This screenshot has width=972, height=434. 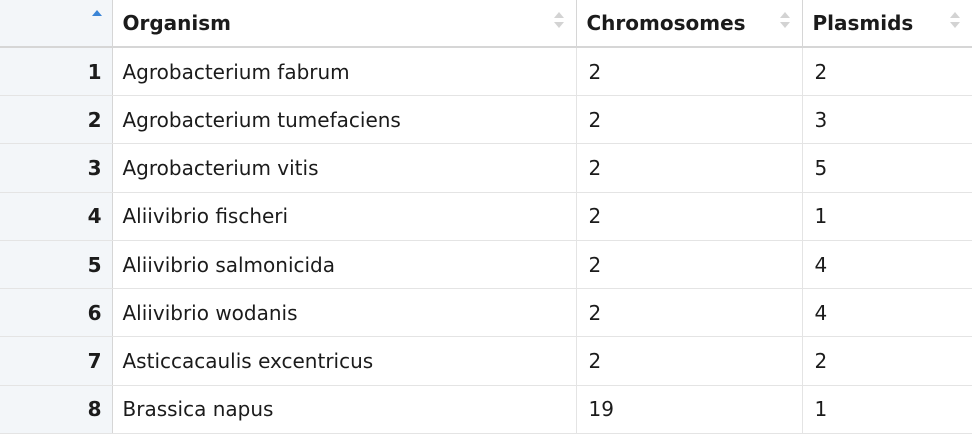 I want to click on row-index: 6, so click(x=56, y=313).